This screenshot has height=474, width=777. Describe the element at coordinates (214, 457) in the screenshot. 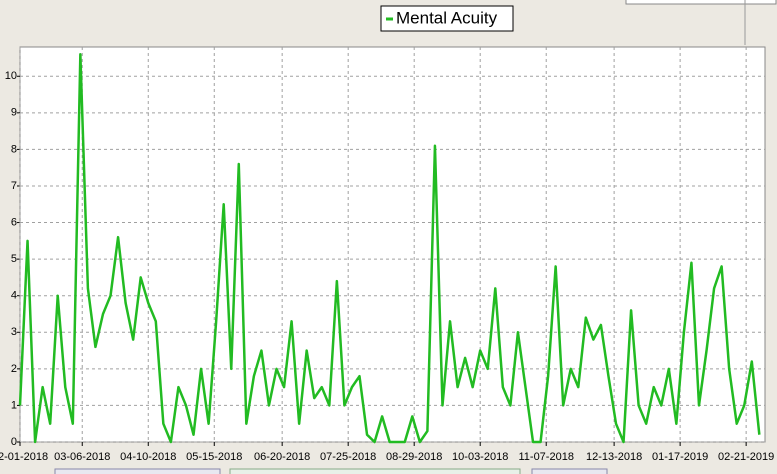

I see `x-tick-label: 05-15-2018` at that location.